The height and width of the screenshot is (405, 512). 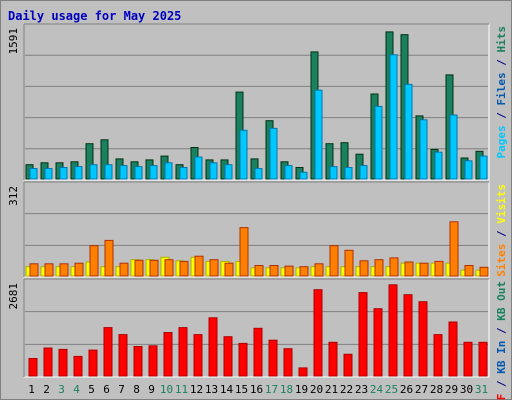 What do you see at coordinates (211, 389) in the screenshot?
I see `x-tick-label: 13` at bounding box center [211, 389].